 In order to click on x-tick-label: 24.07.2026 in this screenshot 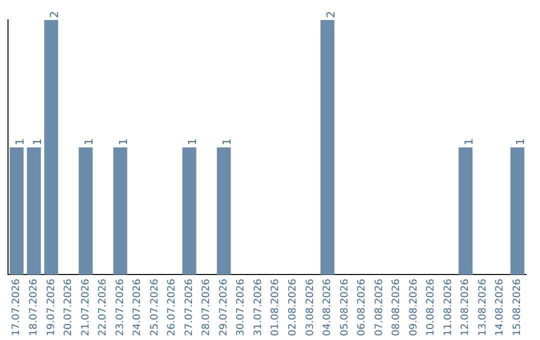, I will do `click(138, 307)`.